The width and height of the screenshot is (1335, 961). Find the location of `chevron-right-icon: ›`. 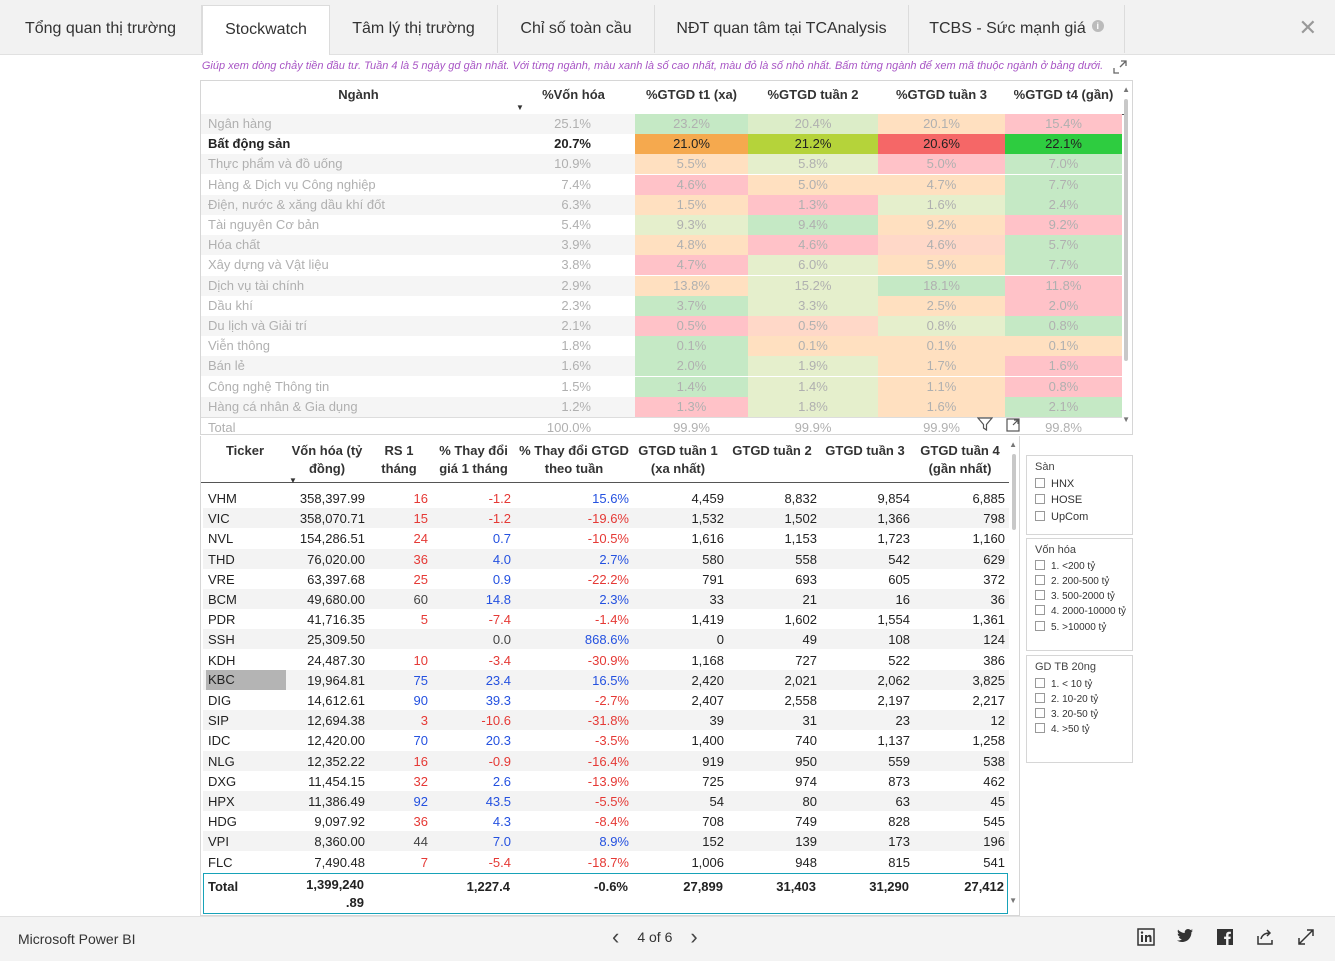

chevron-right-icon: › is located at coordinates (694, 936).